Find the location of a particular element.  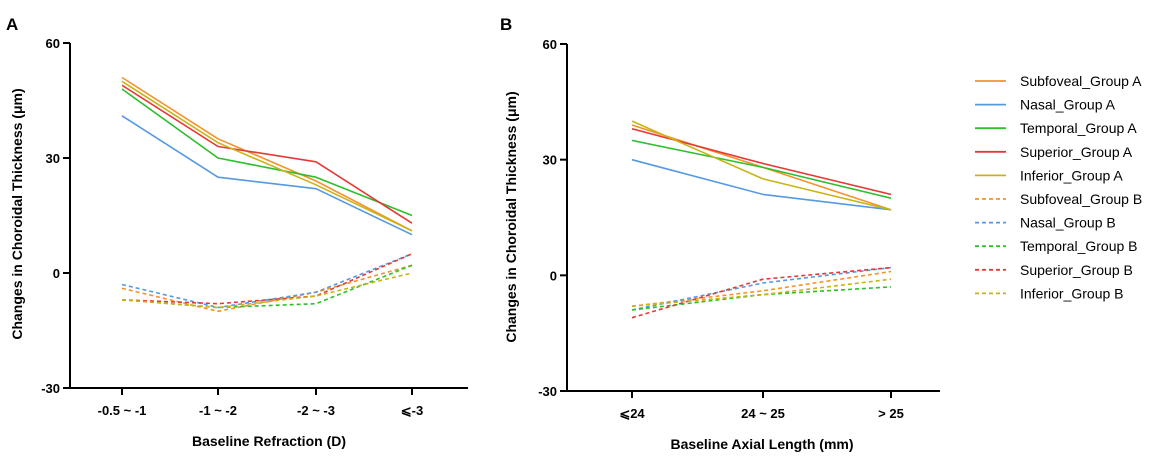

panel-a-y-tick-label: -30 is located at coordinates (50, 388).